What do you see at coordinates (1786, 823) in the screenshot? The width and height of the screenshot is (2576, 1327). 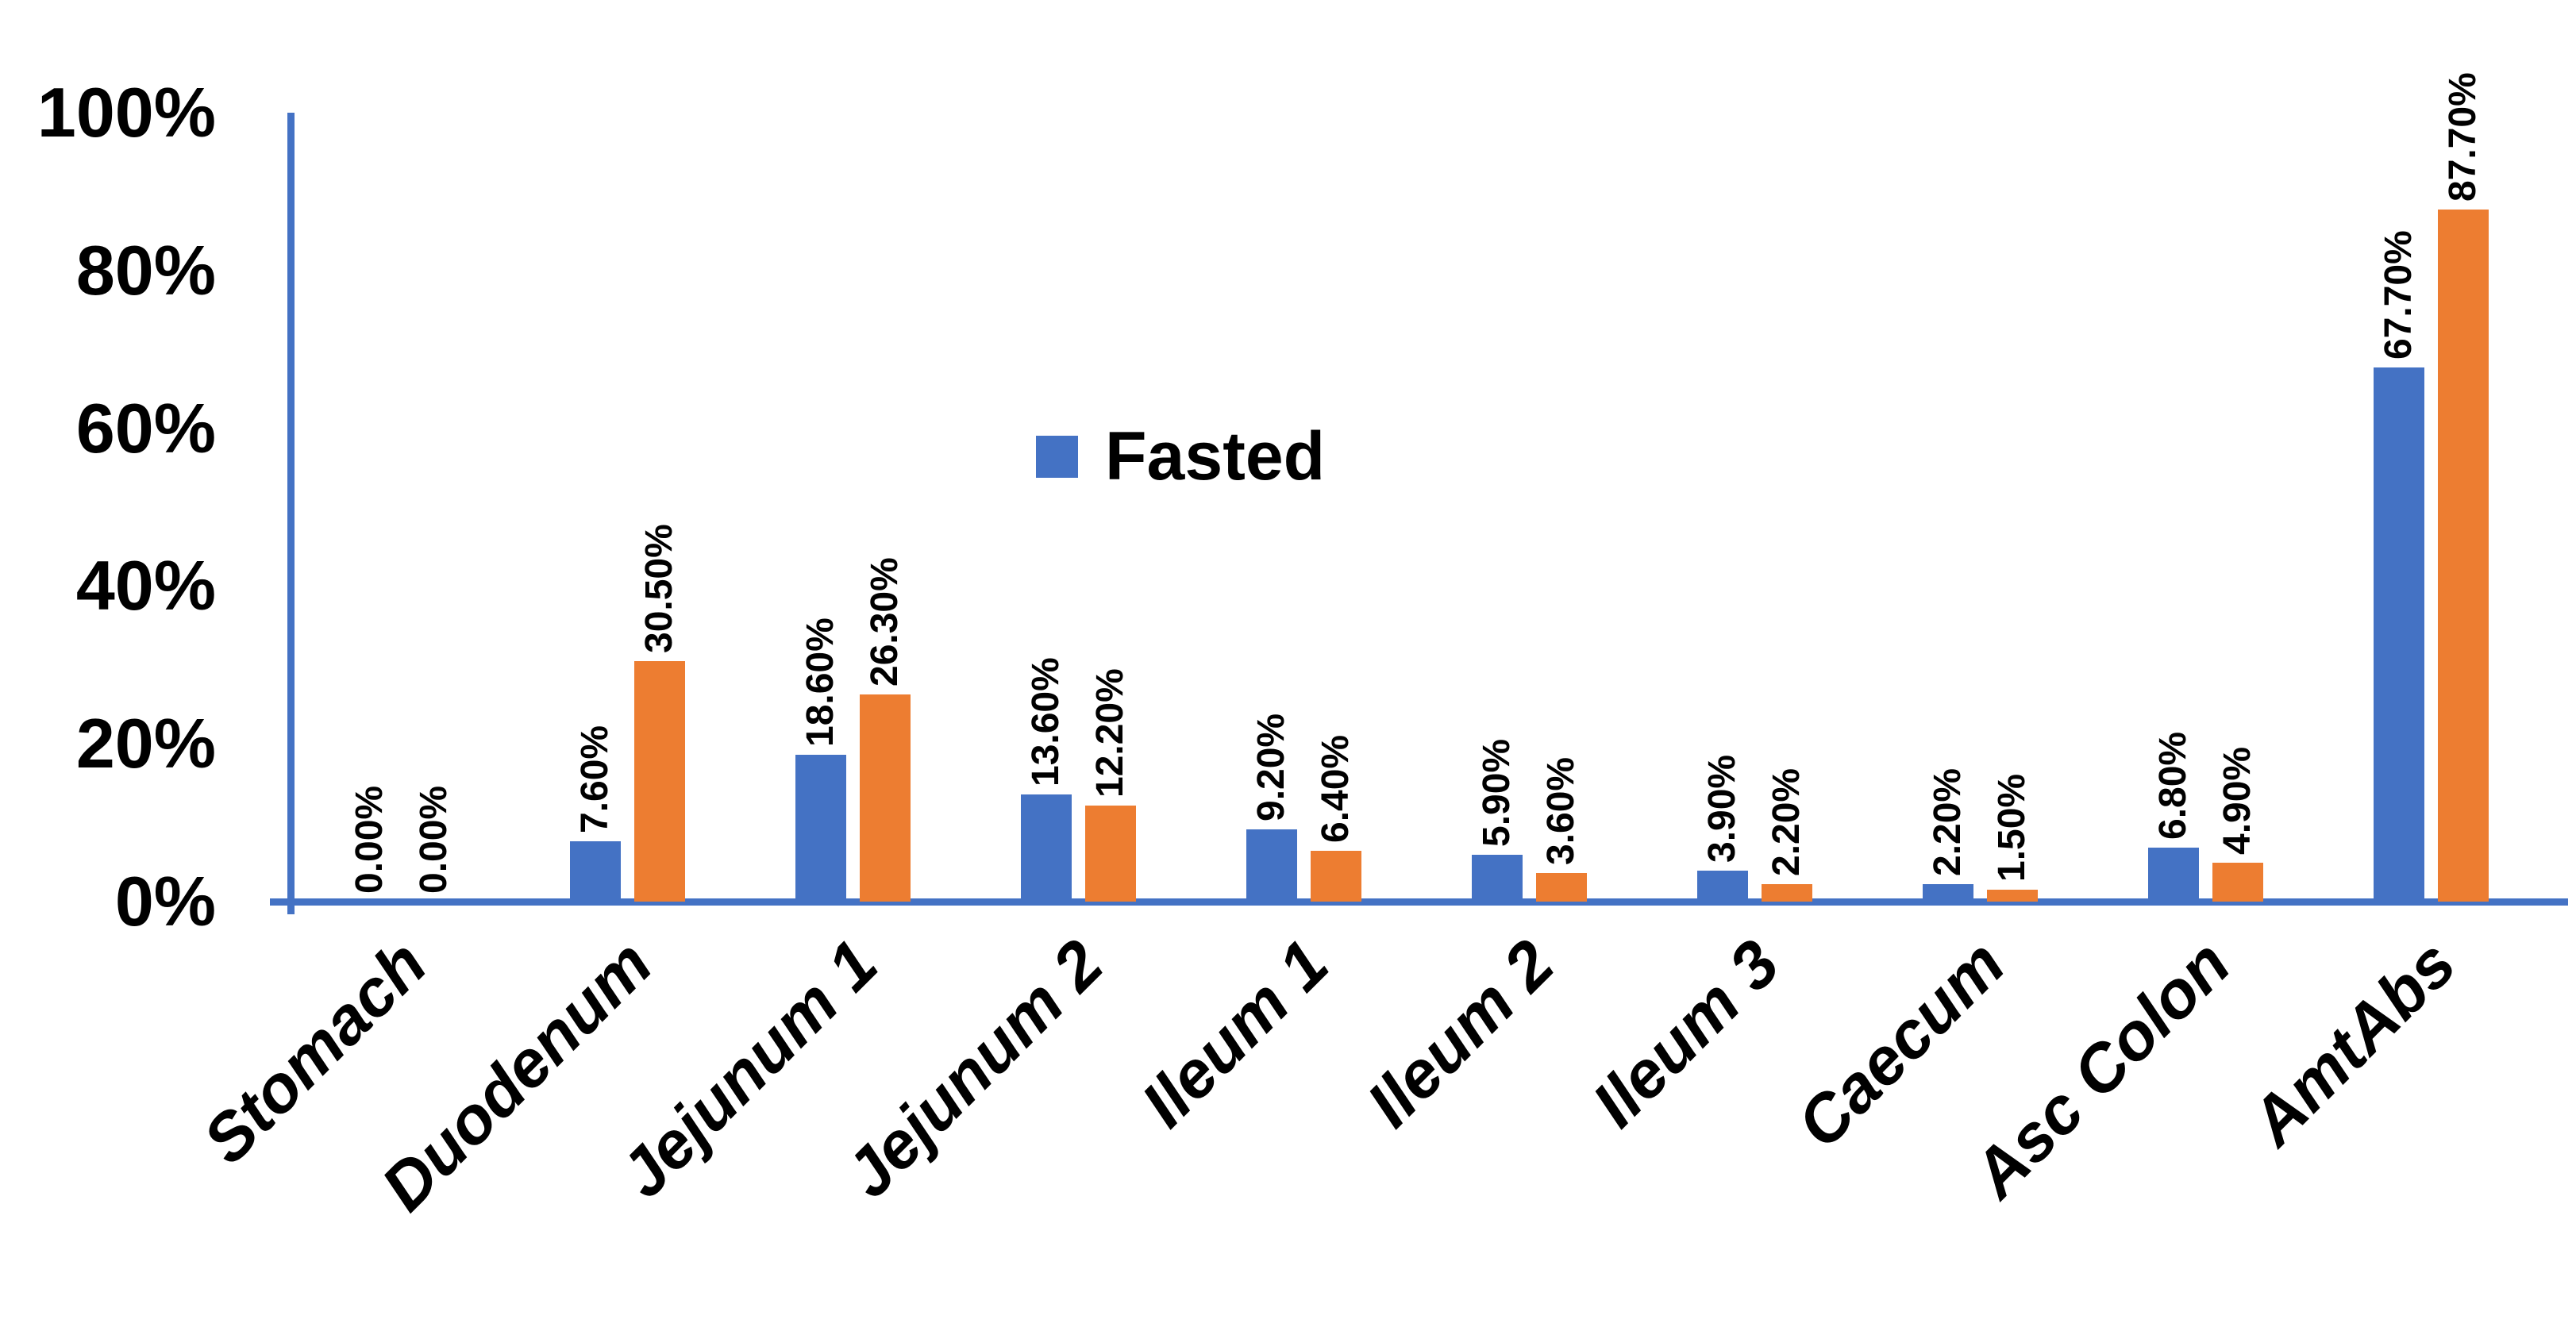 I see `bar-value-label-orange-ileum-3: 2.20%` at bounding box center [1786, 823].